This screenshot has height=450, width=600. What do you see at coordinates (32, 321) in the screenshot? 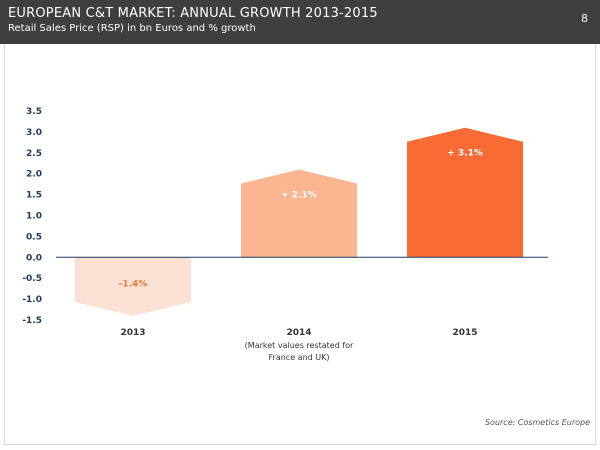
I see `y-tick-label: -1.5` at bounding box center [32, 321].